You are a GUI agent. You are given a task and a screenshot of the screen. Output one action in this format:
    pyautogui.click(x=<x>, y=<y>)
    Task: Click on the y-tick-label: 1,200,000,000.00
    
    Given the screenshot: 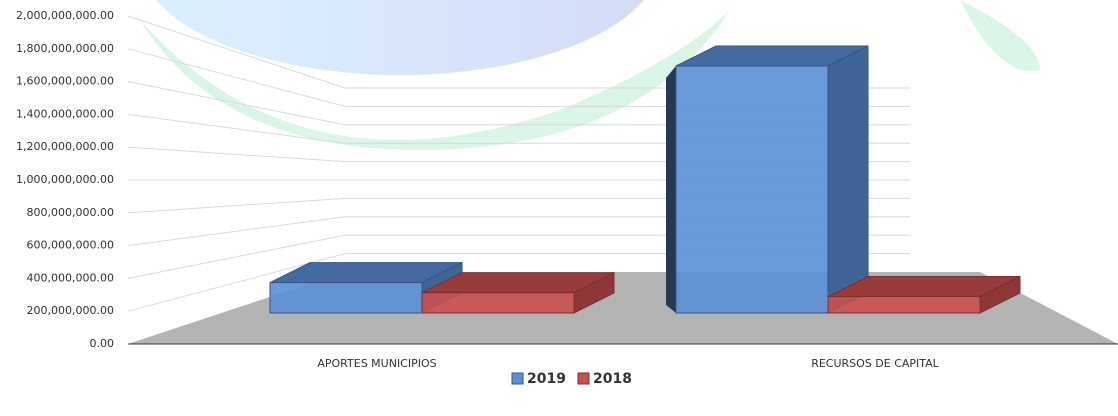 What is the action you would take?
    pyautogui.click(x=65, y=146)
    